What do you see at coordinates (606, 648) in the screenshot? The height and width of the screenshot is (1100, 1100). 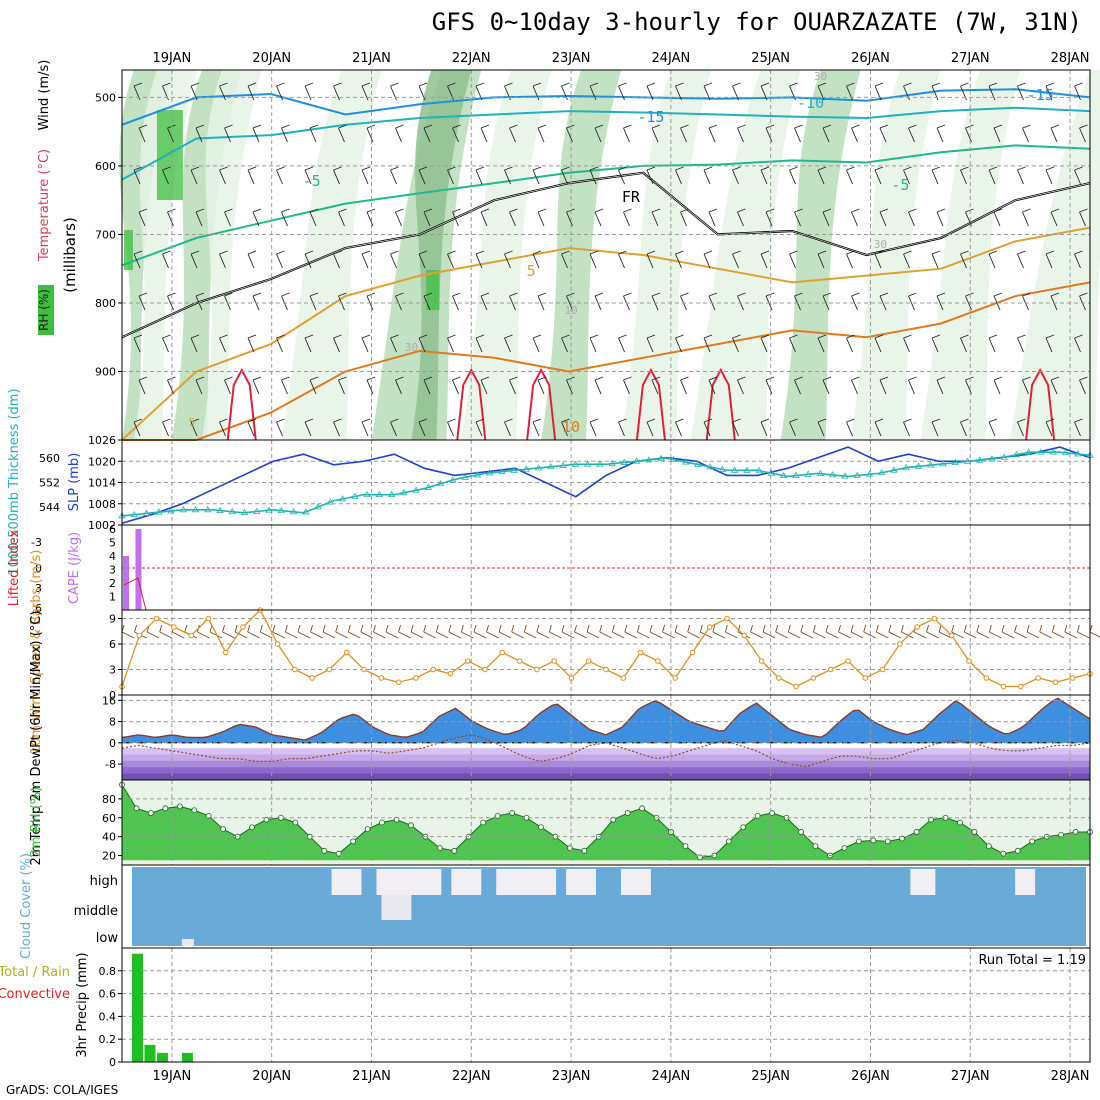 I see `wind10-speed-line` at bounding box center [606, 648].